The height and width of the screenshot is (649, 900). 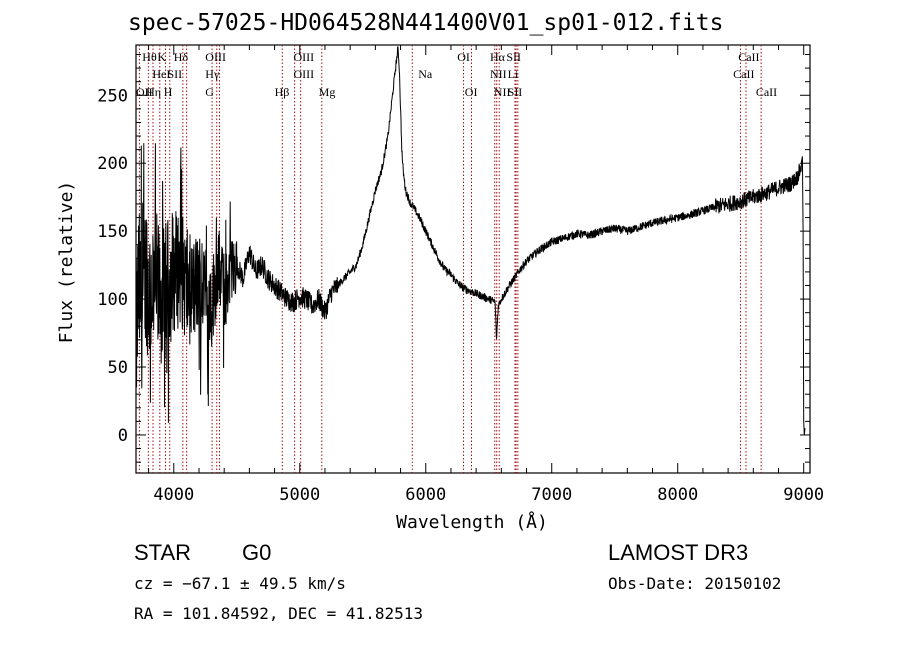 What do you see at coordinates (425, 495) in the screenshot?
I see `x-tick-label: 6000` at bounding box center [425, 495].